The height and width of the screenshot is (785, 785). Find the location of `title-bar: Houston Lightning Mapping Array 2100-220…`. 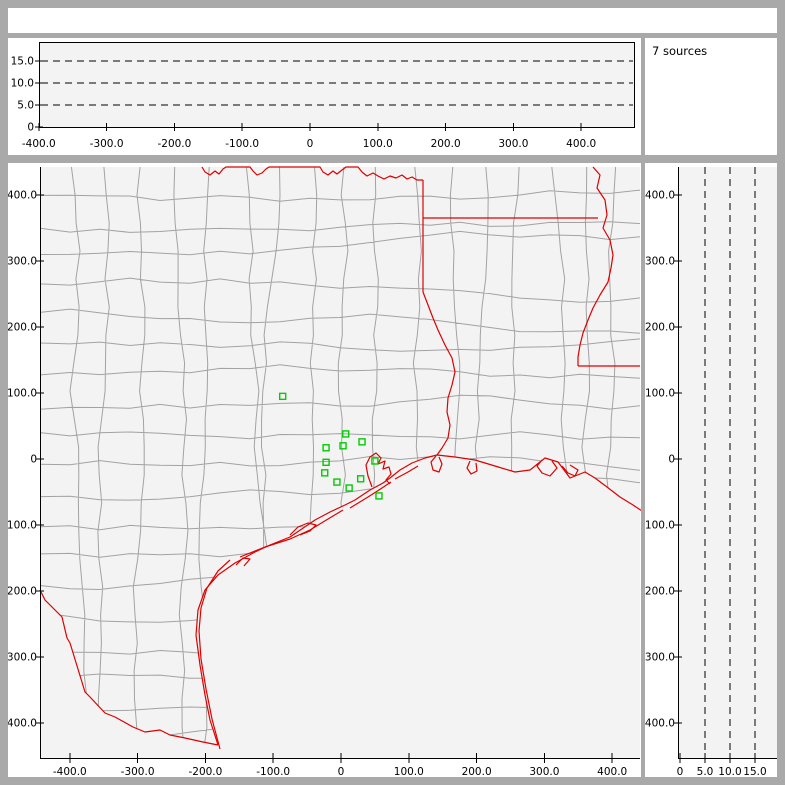

title-bar: Houston Lightning Mapping Array 2100-220… is located at coordinates (392, 20).